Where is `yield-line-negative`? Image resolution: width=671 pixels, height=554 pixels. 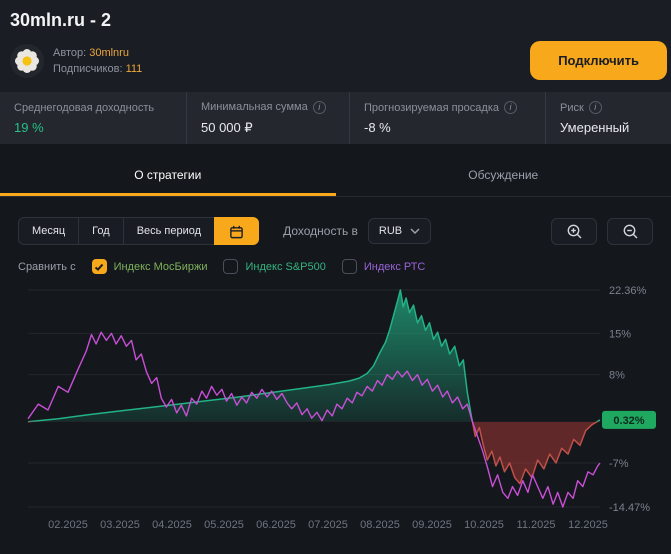
yield-line-negative is located at coordinates (313, 453).